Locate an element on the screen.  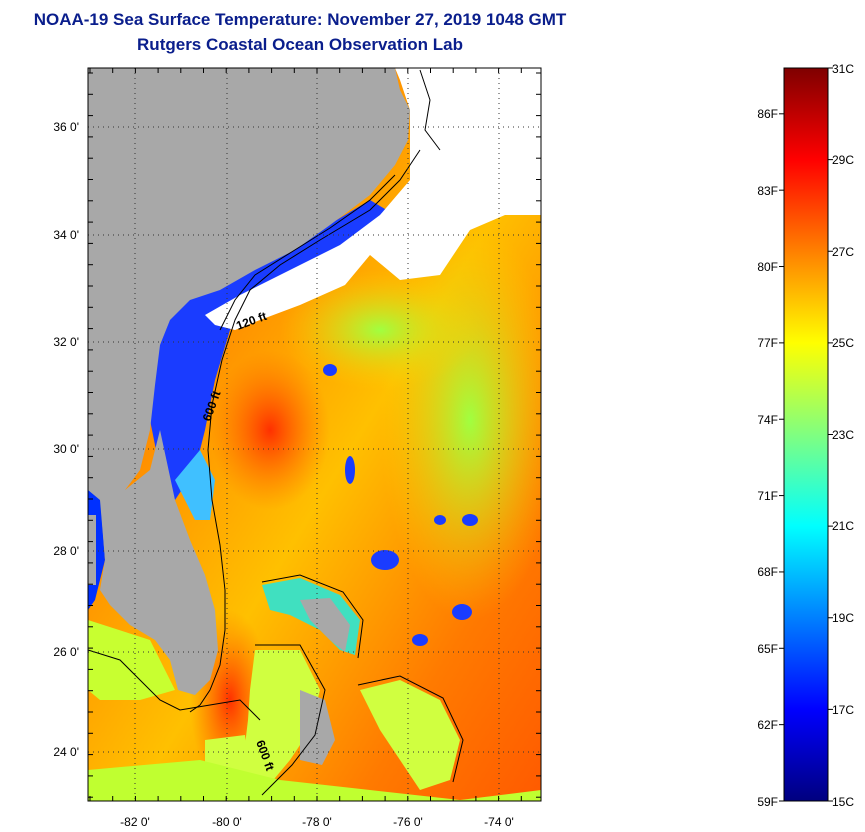
fahrenheit-label: 68F is located at coordinates (767, 572).